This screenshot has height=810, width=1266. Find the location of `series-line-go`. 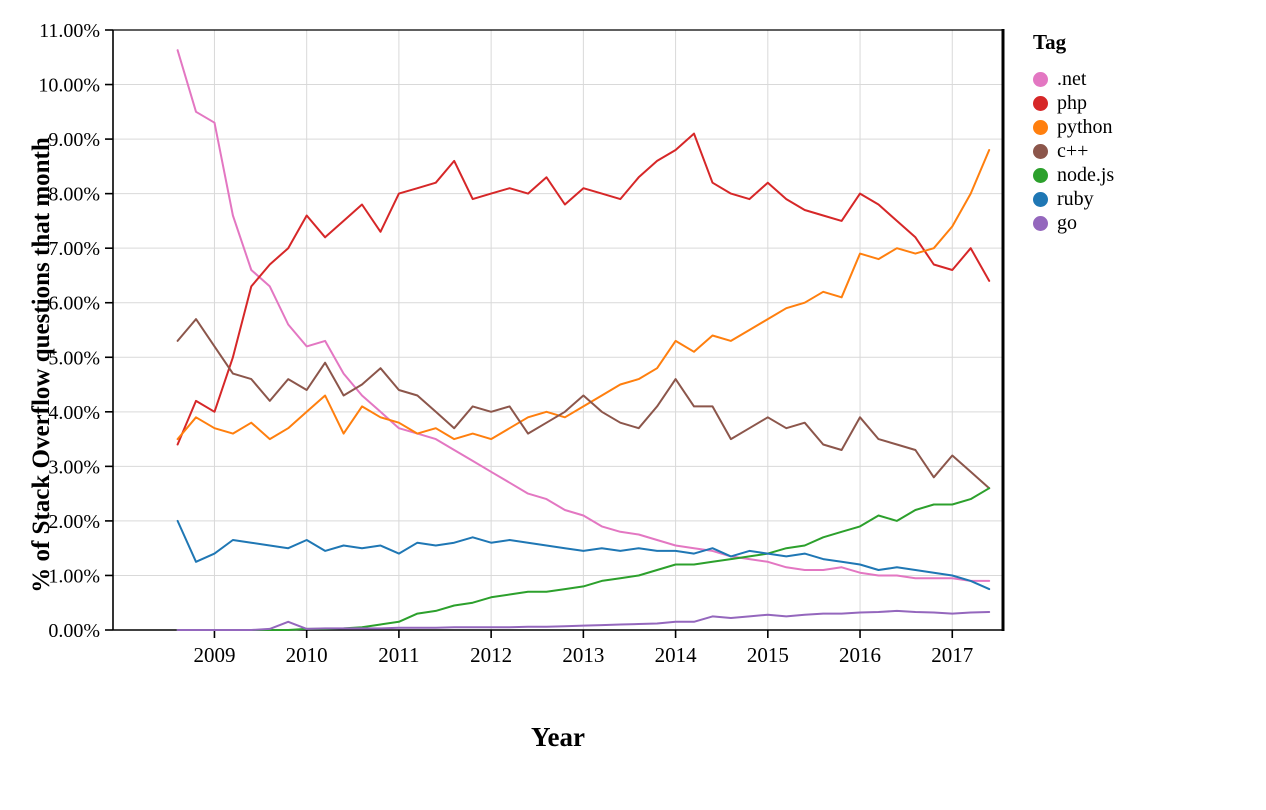

series-line-go is located at coordinates (583, 620).